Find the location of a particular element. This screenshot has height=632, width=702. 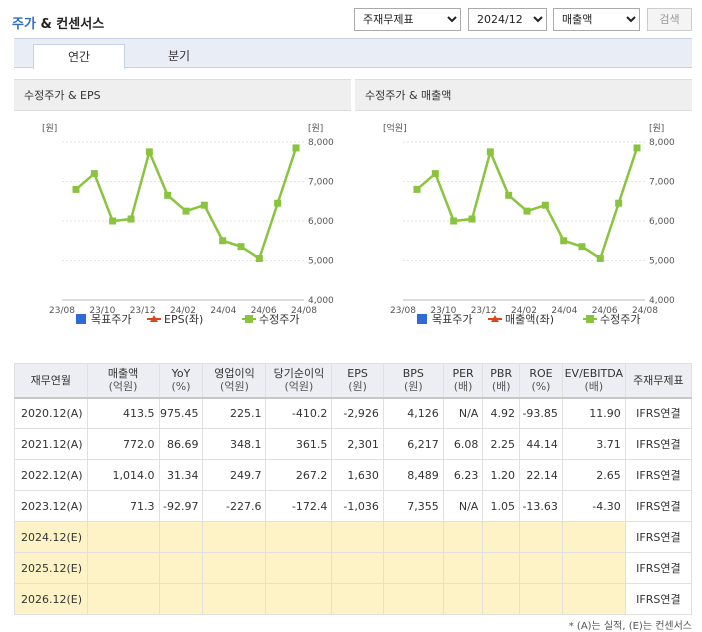

legend-item: EPS(좌) is located at coordinates (175, 319).